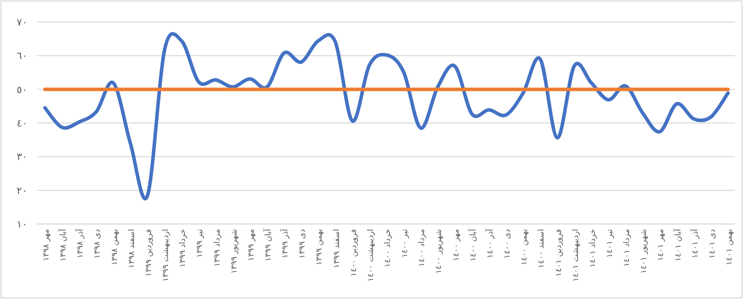  Describe the element at coordinates (97, 243) in the screenshot. I see `x-tick-label: دی ١٣٩٨` at that location.